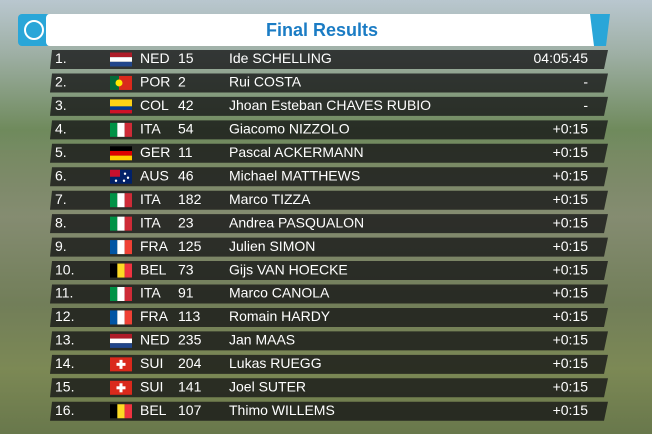 The height and width of the screenshot is (434, 652). I want to click on result-row: 14. SUI 204 Lukas RUEGG +0:15, so click(329, 364).